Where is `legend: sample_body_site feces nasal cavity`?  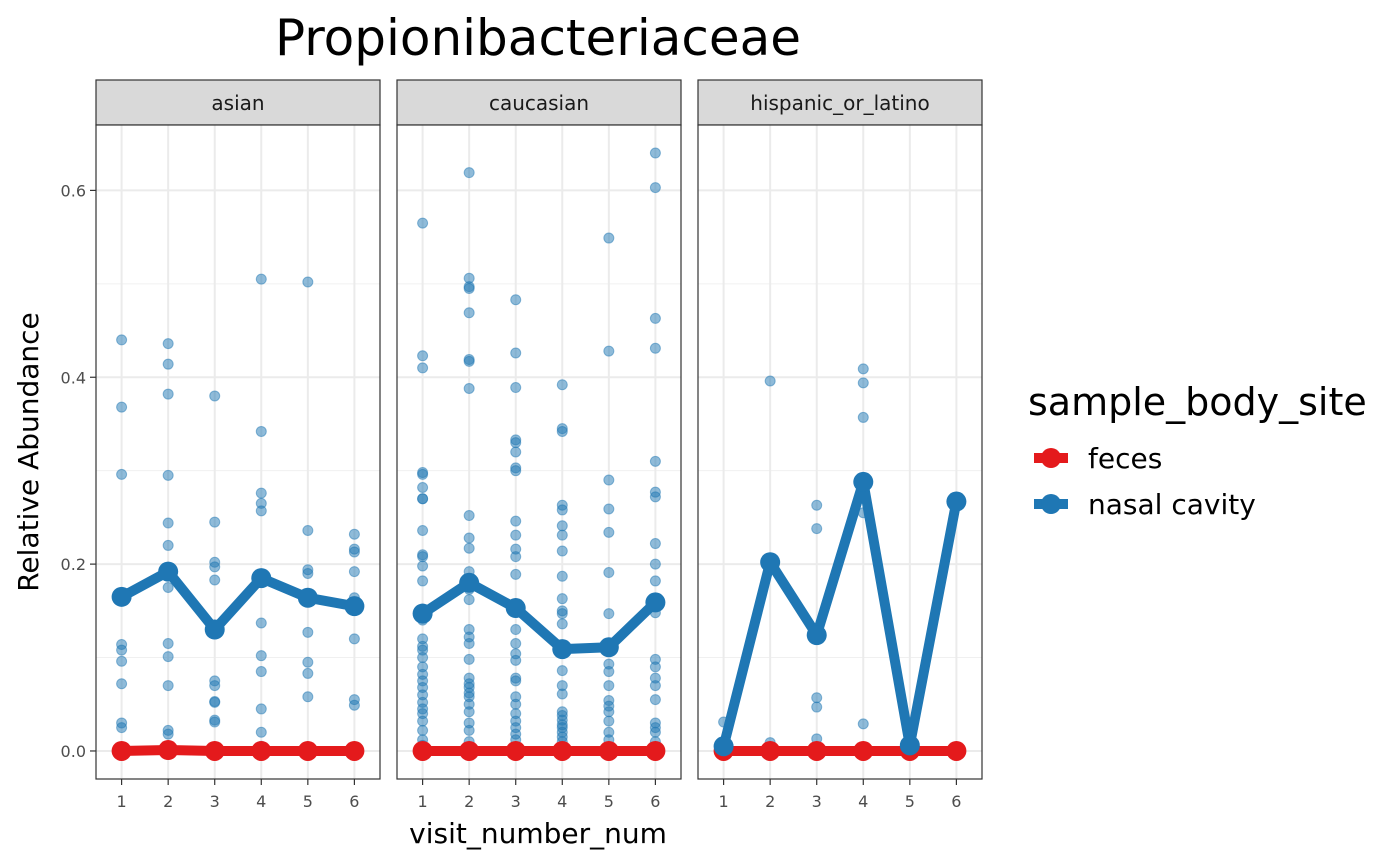 legend: sample_body_site feces nasal cavity is located at coordinates (1197, 450).